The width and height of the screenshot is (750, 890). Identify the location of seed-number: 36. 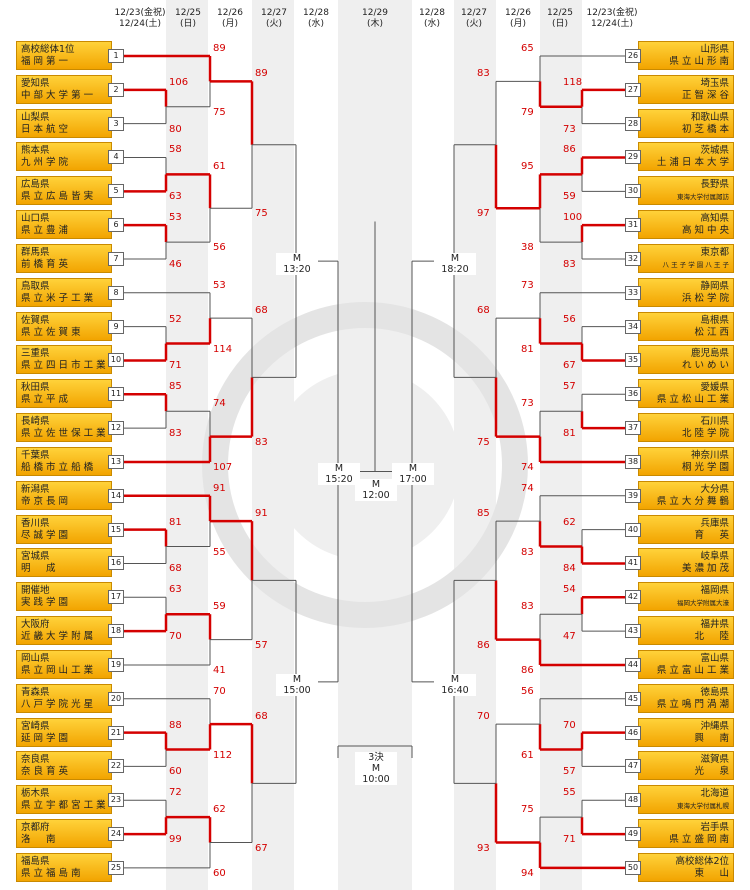
(633, 394).